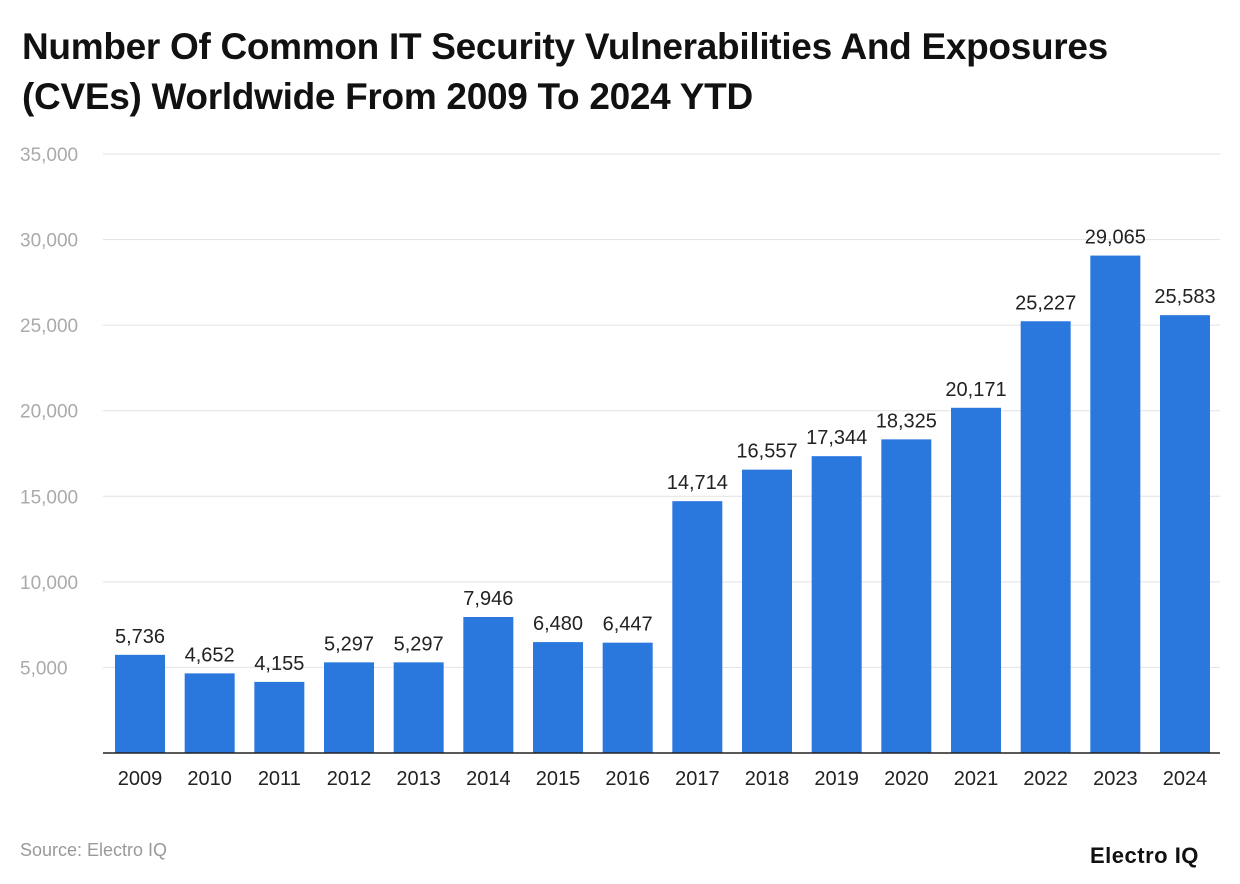 The width and height of the screenshot is (1240, 884). Describe the element at coordinates (1115, 504) in the screenshot. I see `bar-2023` at that location.